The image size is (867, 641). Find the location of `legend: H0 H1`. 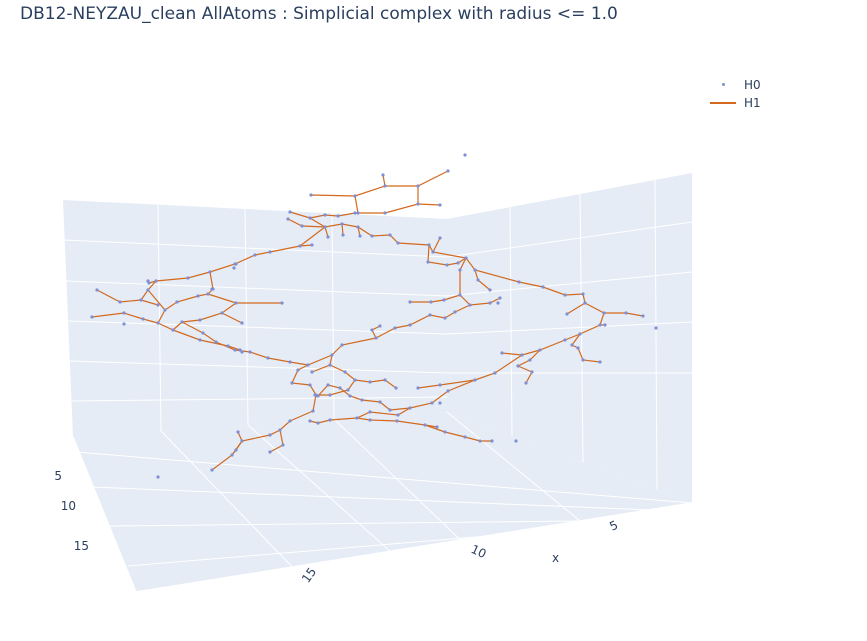

legend: H0 H1 is located at coordinates (730, 94).